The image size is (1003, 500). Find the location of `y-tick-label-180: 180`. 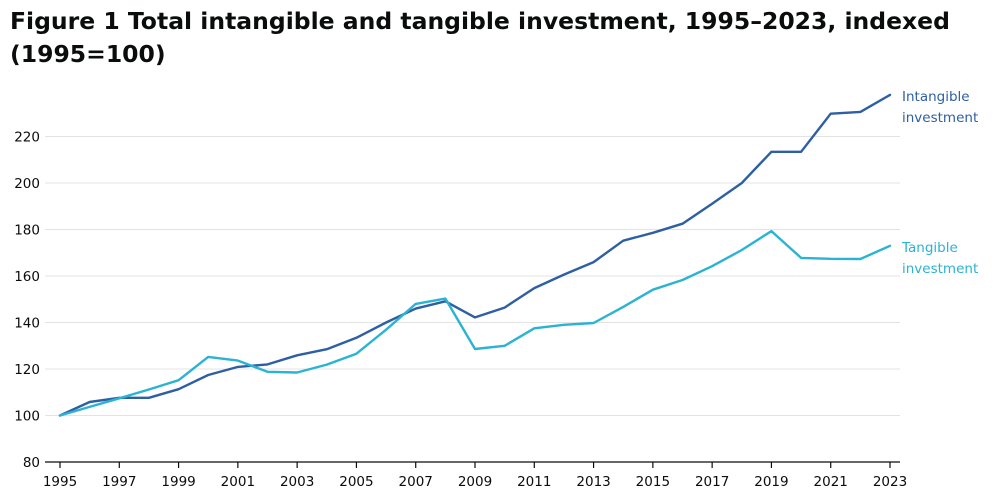

y-tick-label-180: 180 is located at coordinates (27, 231).